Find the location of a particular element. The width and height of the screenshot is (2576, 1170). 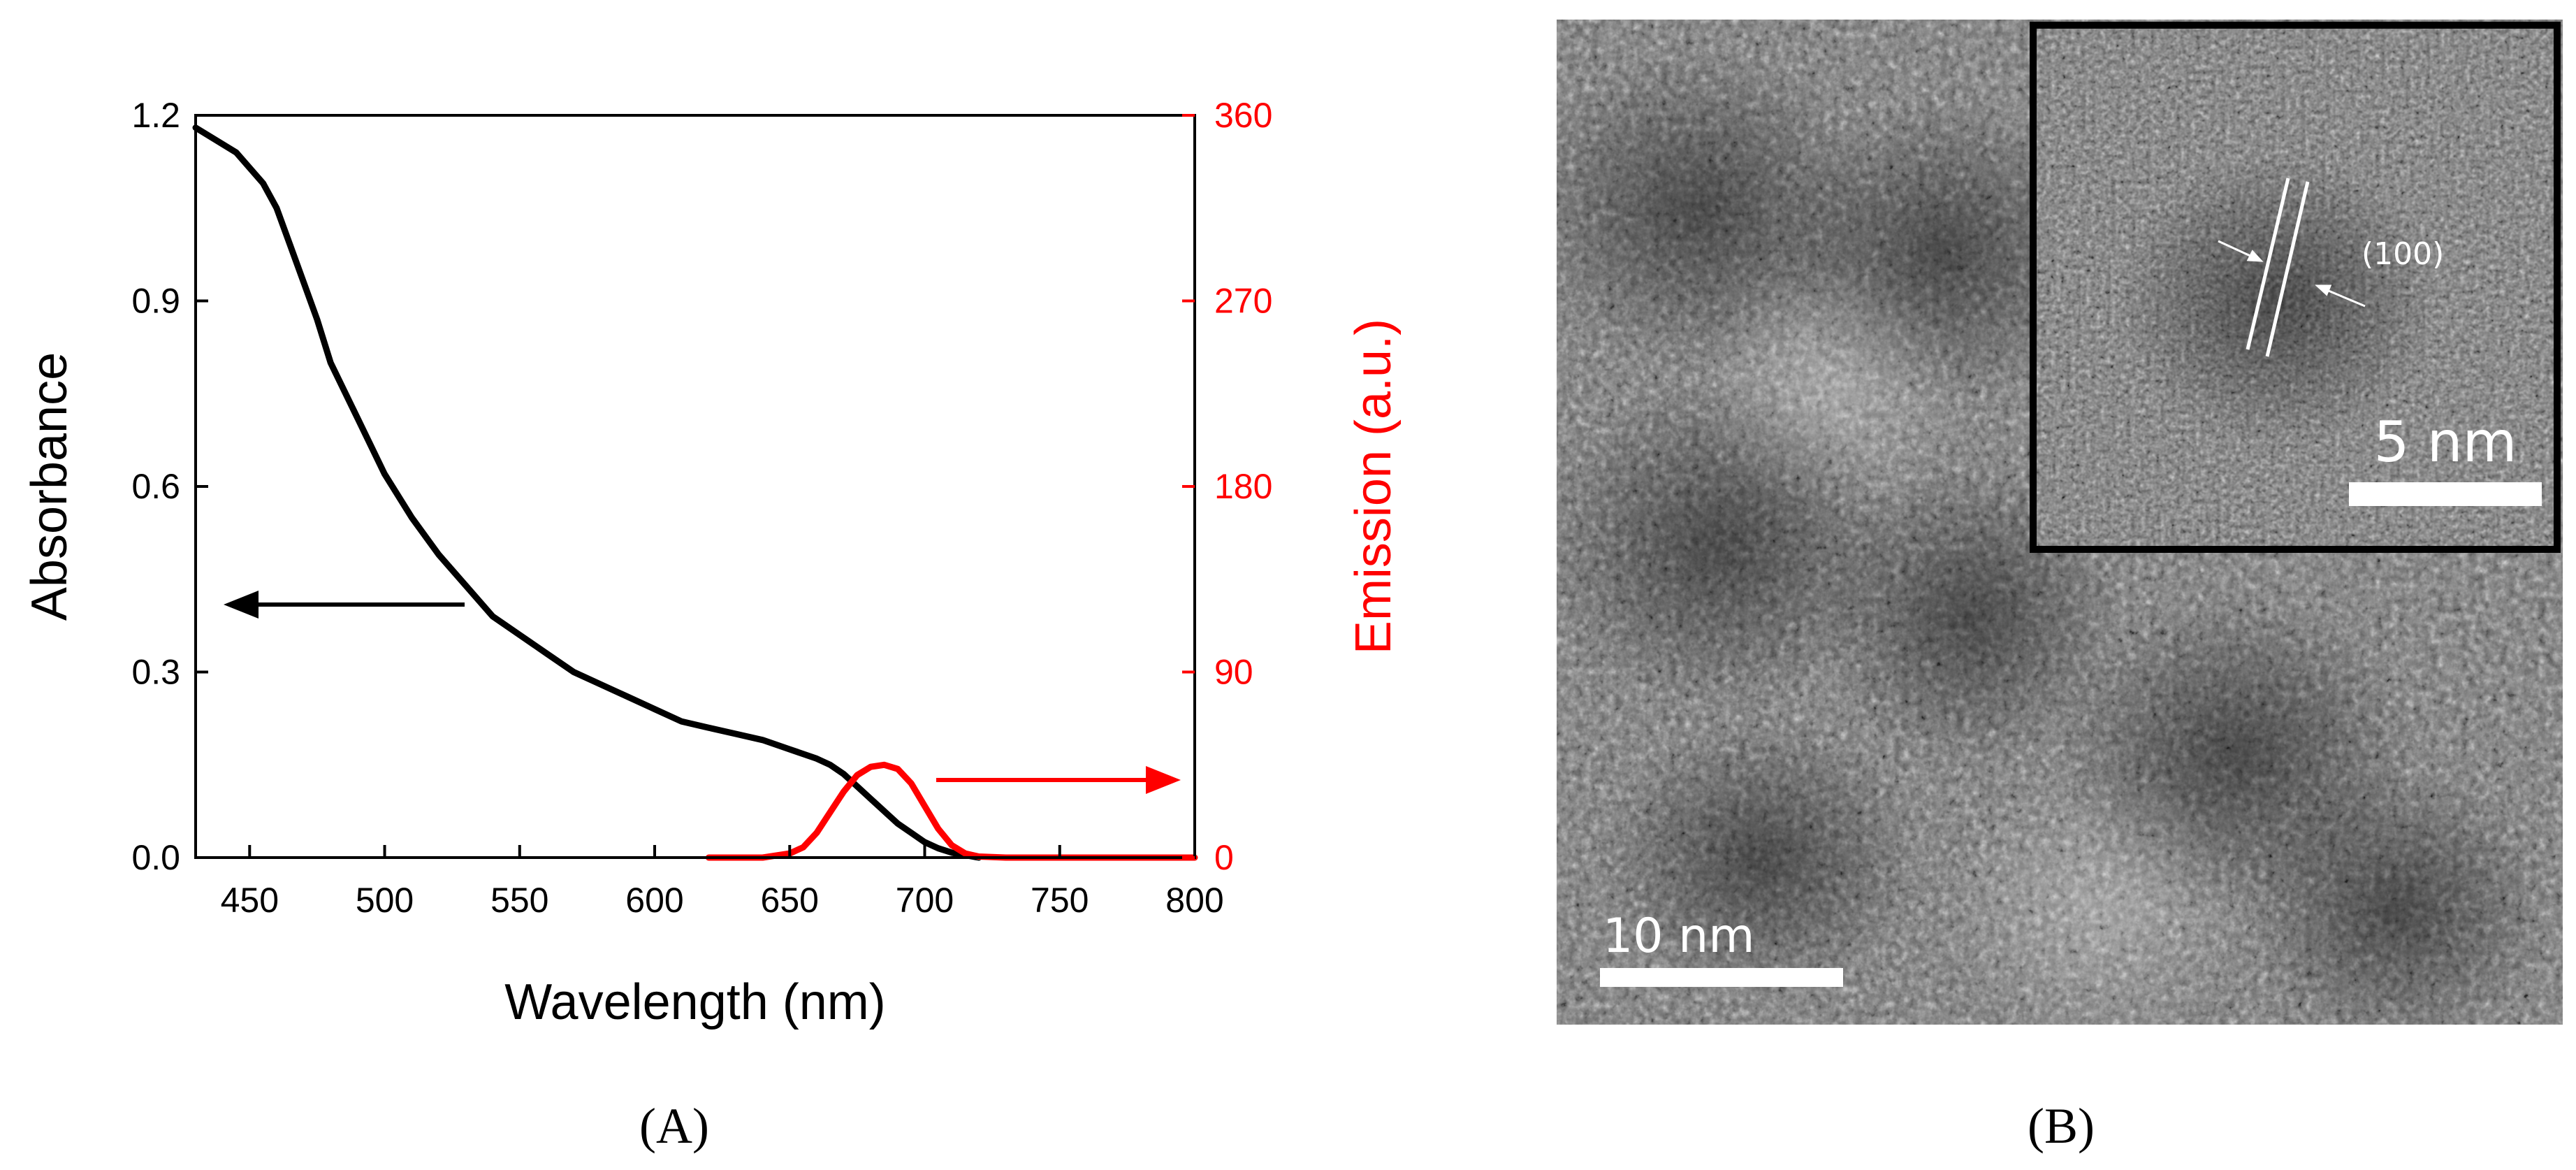

inset-scale-bar-label: 5 nm is located at coordinates (2445, 443).